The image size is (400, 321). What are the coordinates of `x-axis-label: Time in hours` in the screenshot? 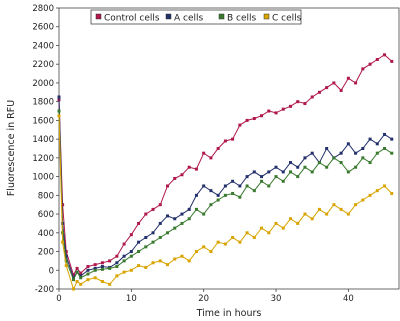 It's located at (229, 313).